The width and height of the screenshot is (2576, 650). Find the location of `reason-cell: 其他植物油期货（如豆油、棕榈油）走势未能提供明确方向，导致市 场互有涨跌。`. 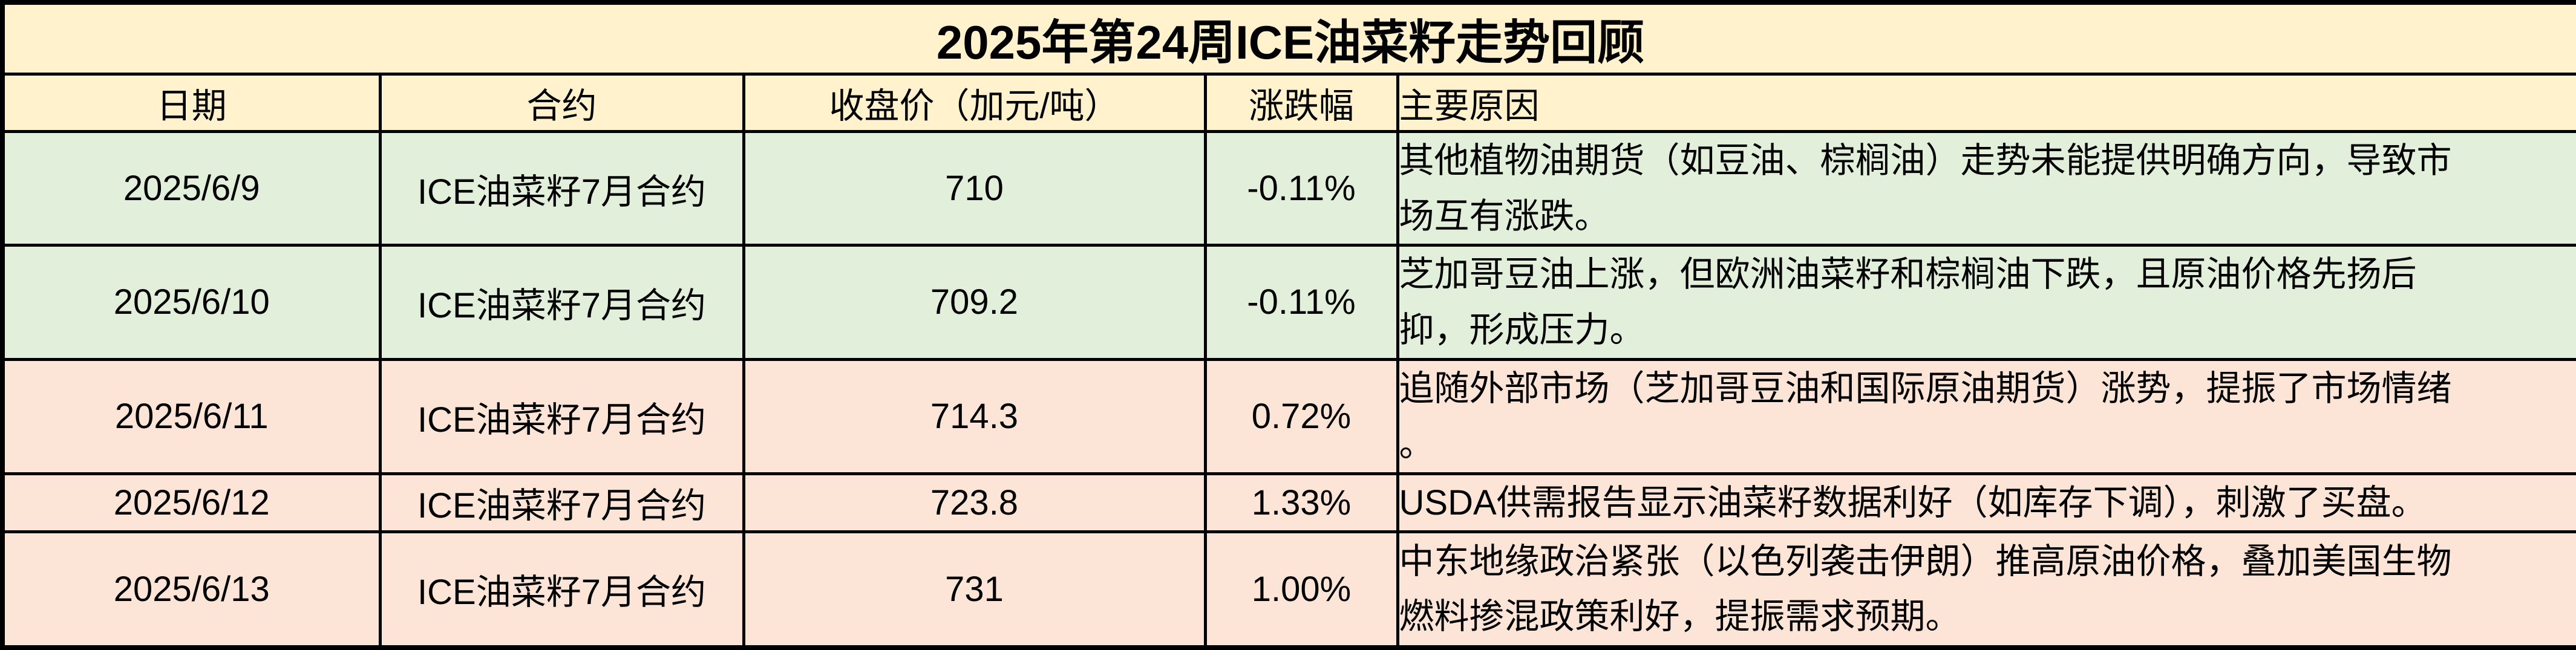

reason-cell: 其他植物油期货（如豆油、棕榈油）走势未能提供明确方向，导致市 场互有涨跌。 is located at coordinates (1986, 188).